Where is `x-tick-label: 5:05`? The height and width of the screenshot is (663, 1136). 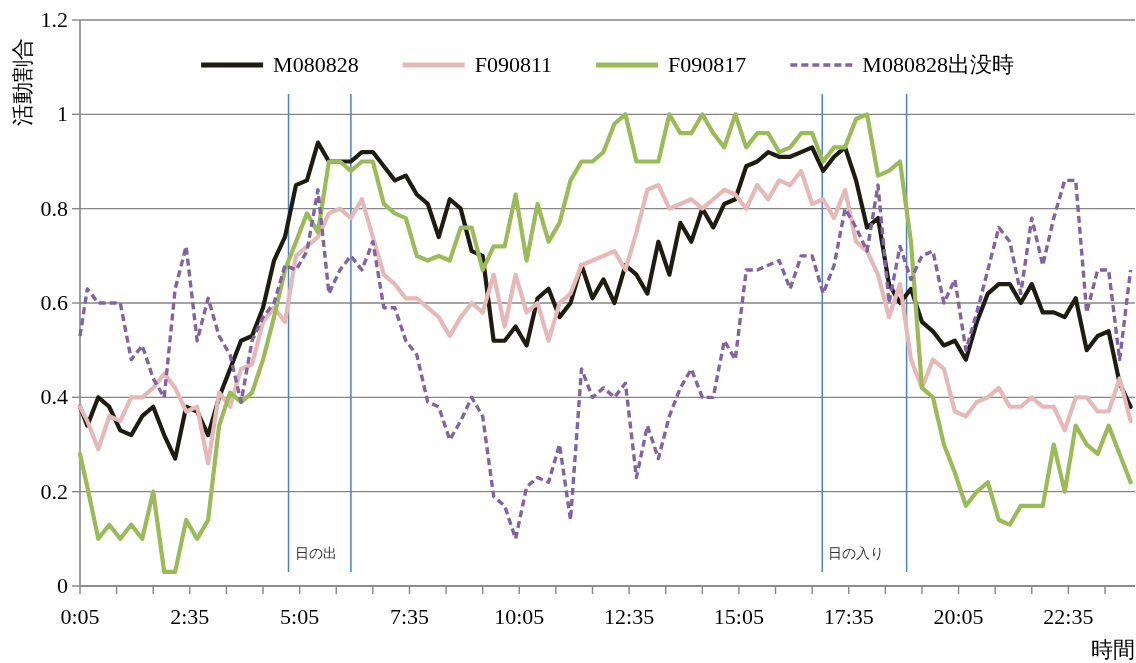 x-tick-label: 5:05 is located at coordinates (300, 616).